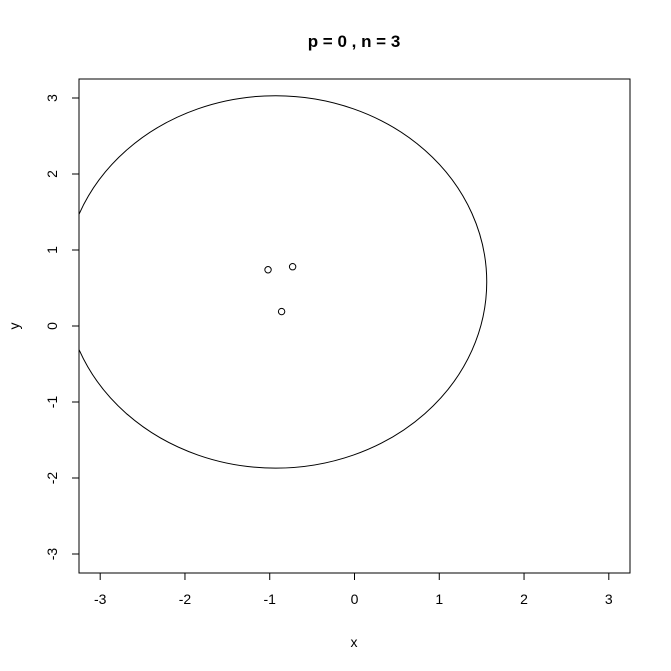 Image resolution: width=671 pixels, height=671 pixels. I want to click on x-tick-label: 0, so click(355, 599).